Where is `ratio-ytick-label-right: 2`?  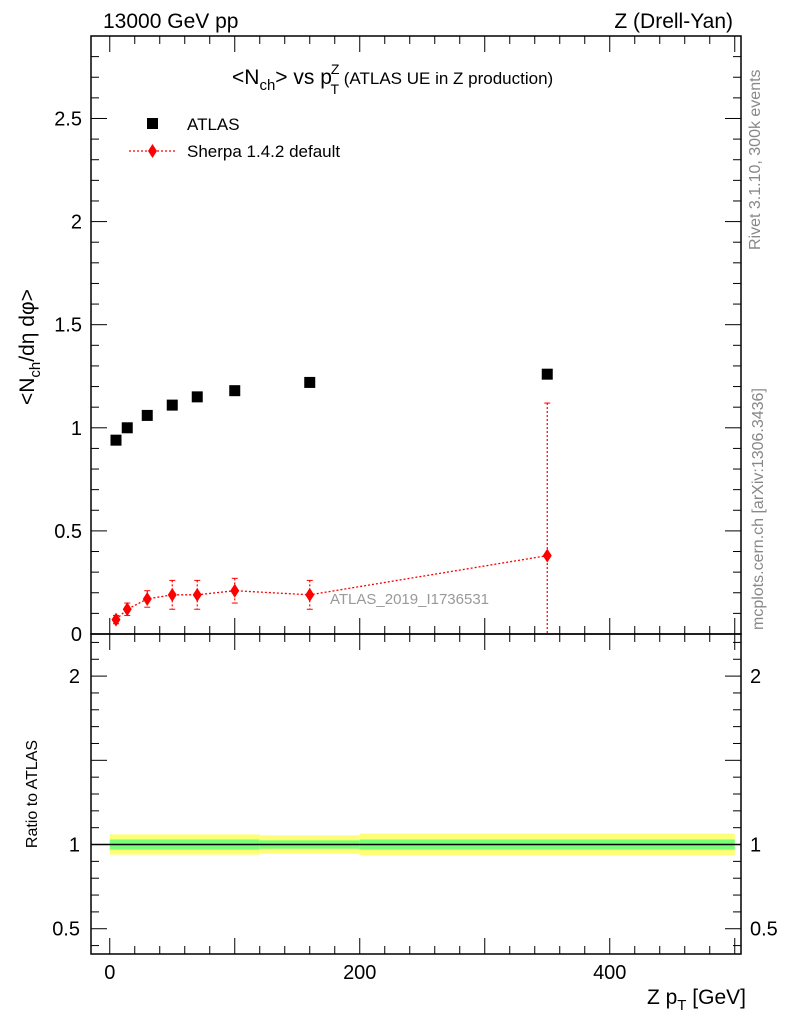
ratio-ytick-label-right: 2 is located at coordinates (755, 677).